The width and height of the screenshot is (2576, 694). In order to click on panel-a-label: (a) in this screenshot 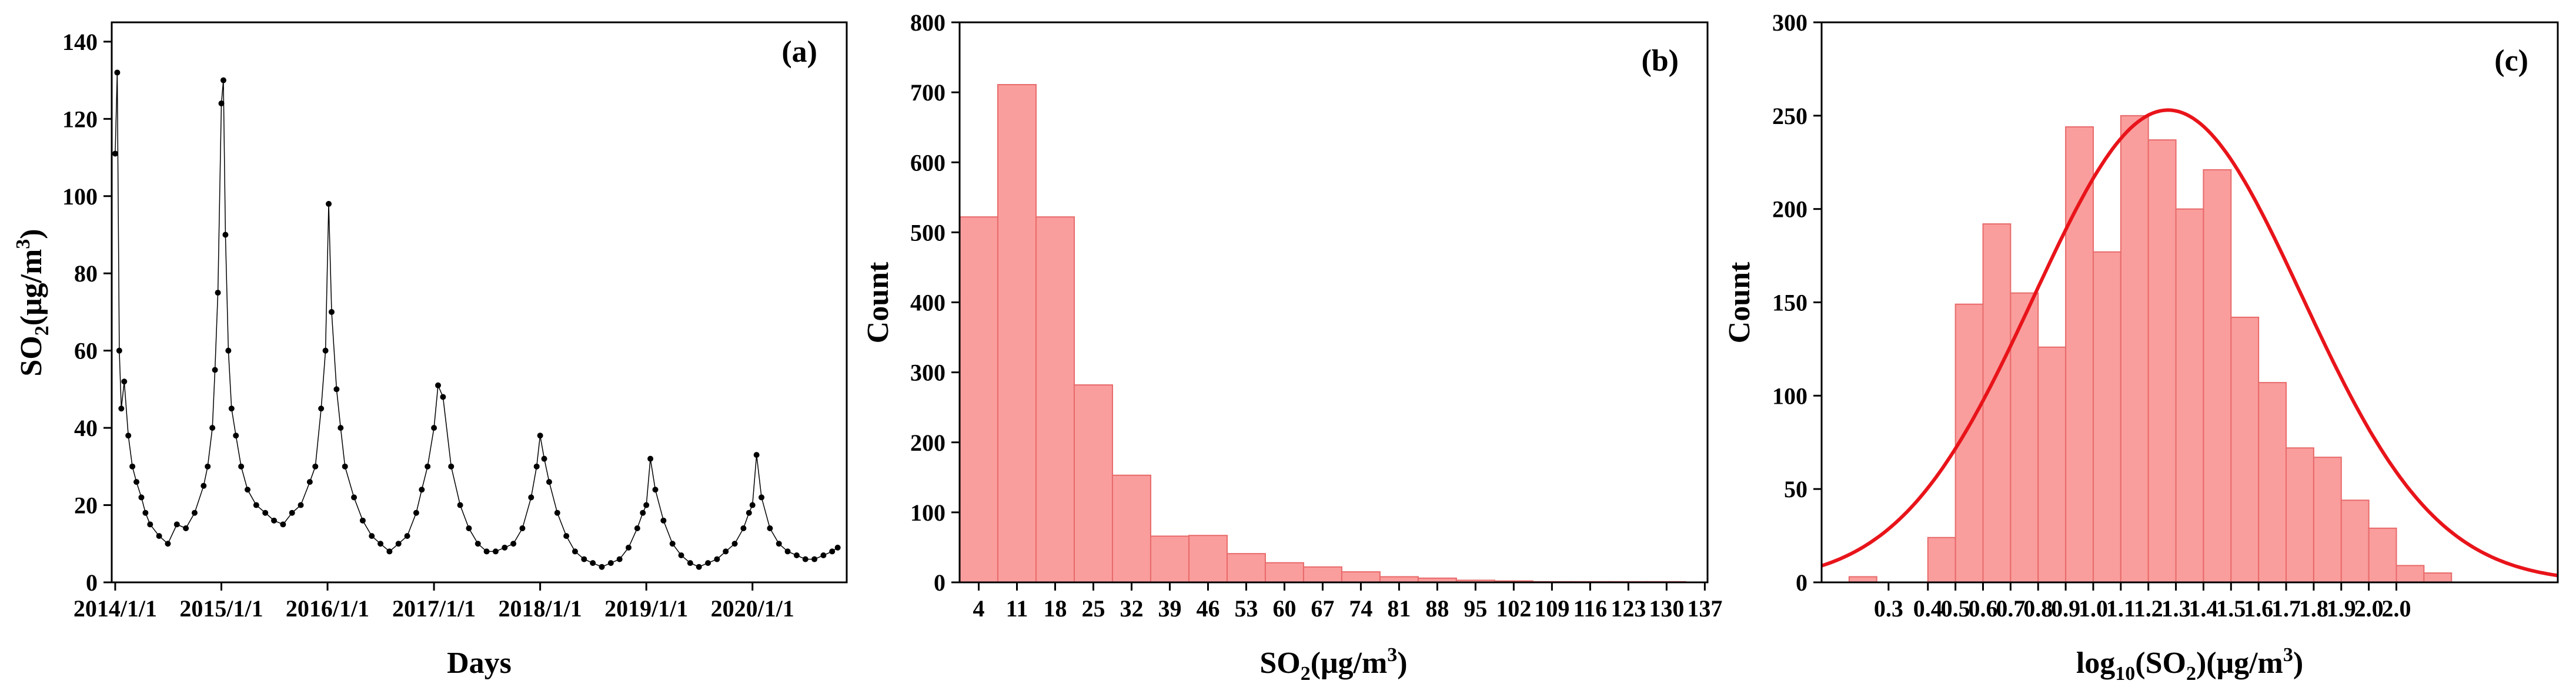, I will do `click(799, 52)`.